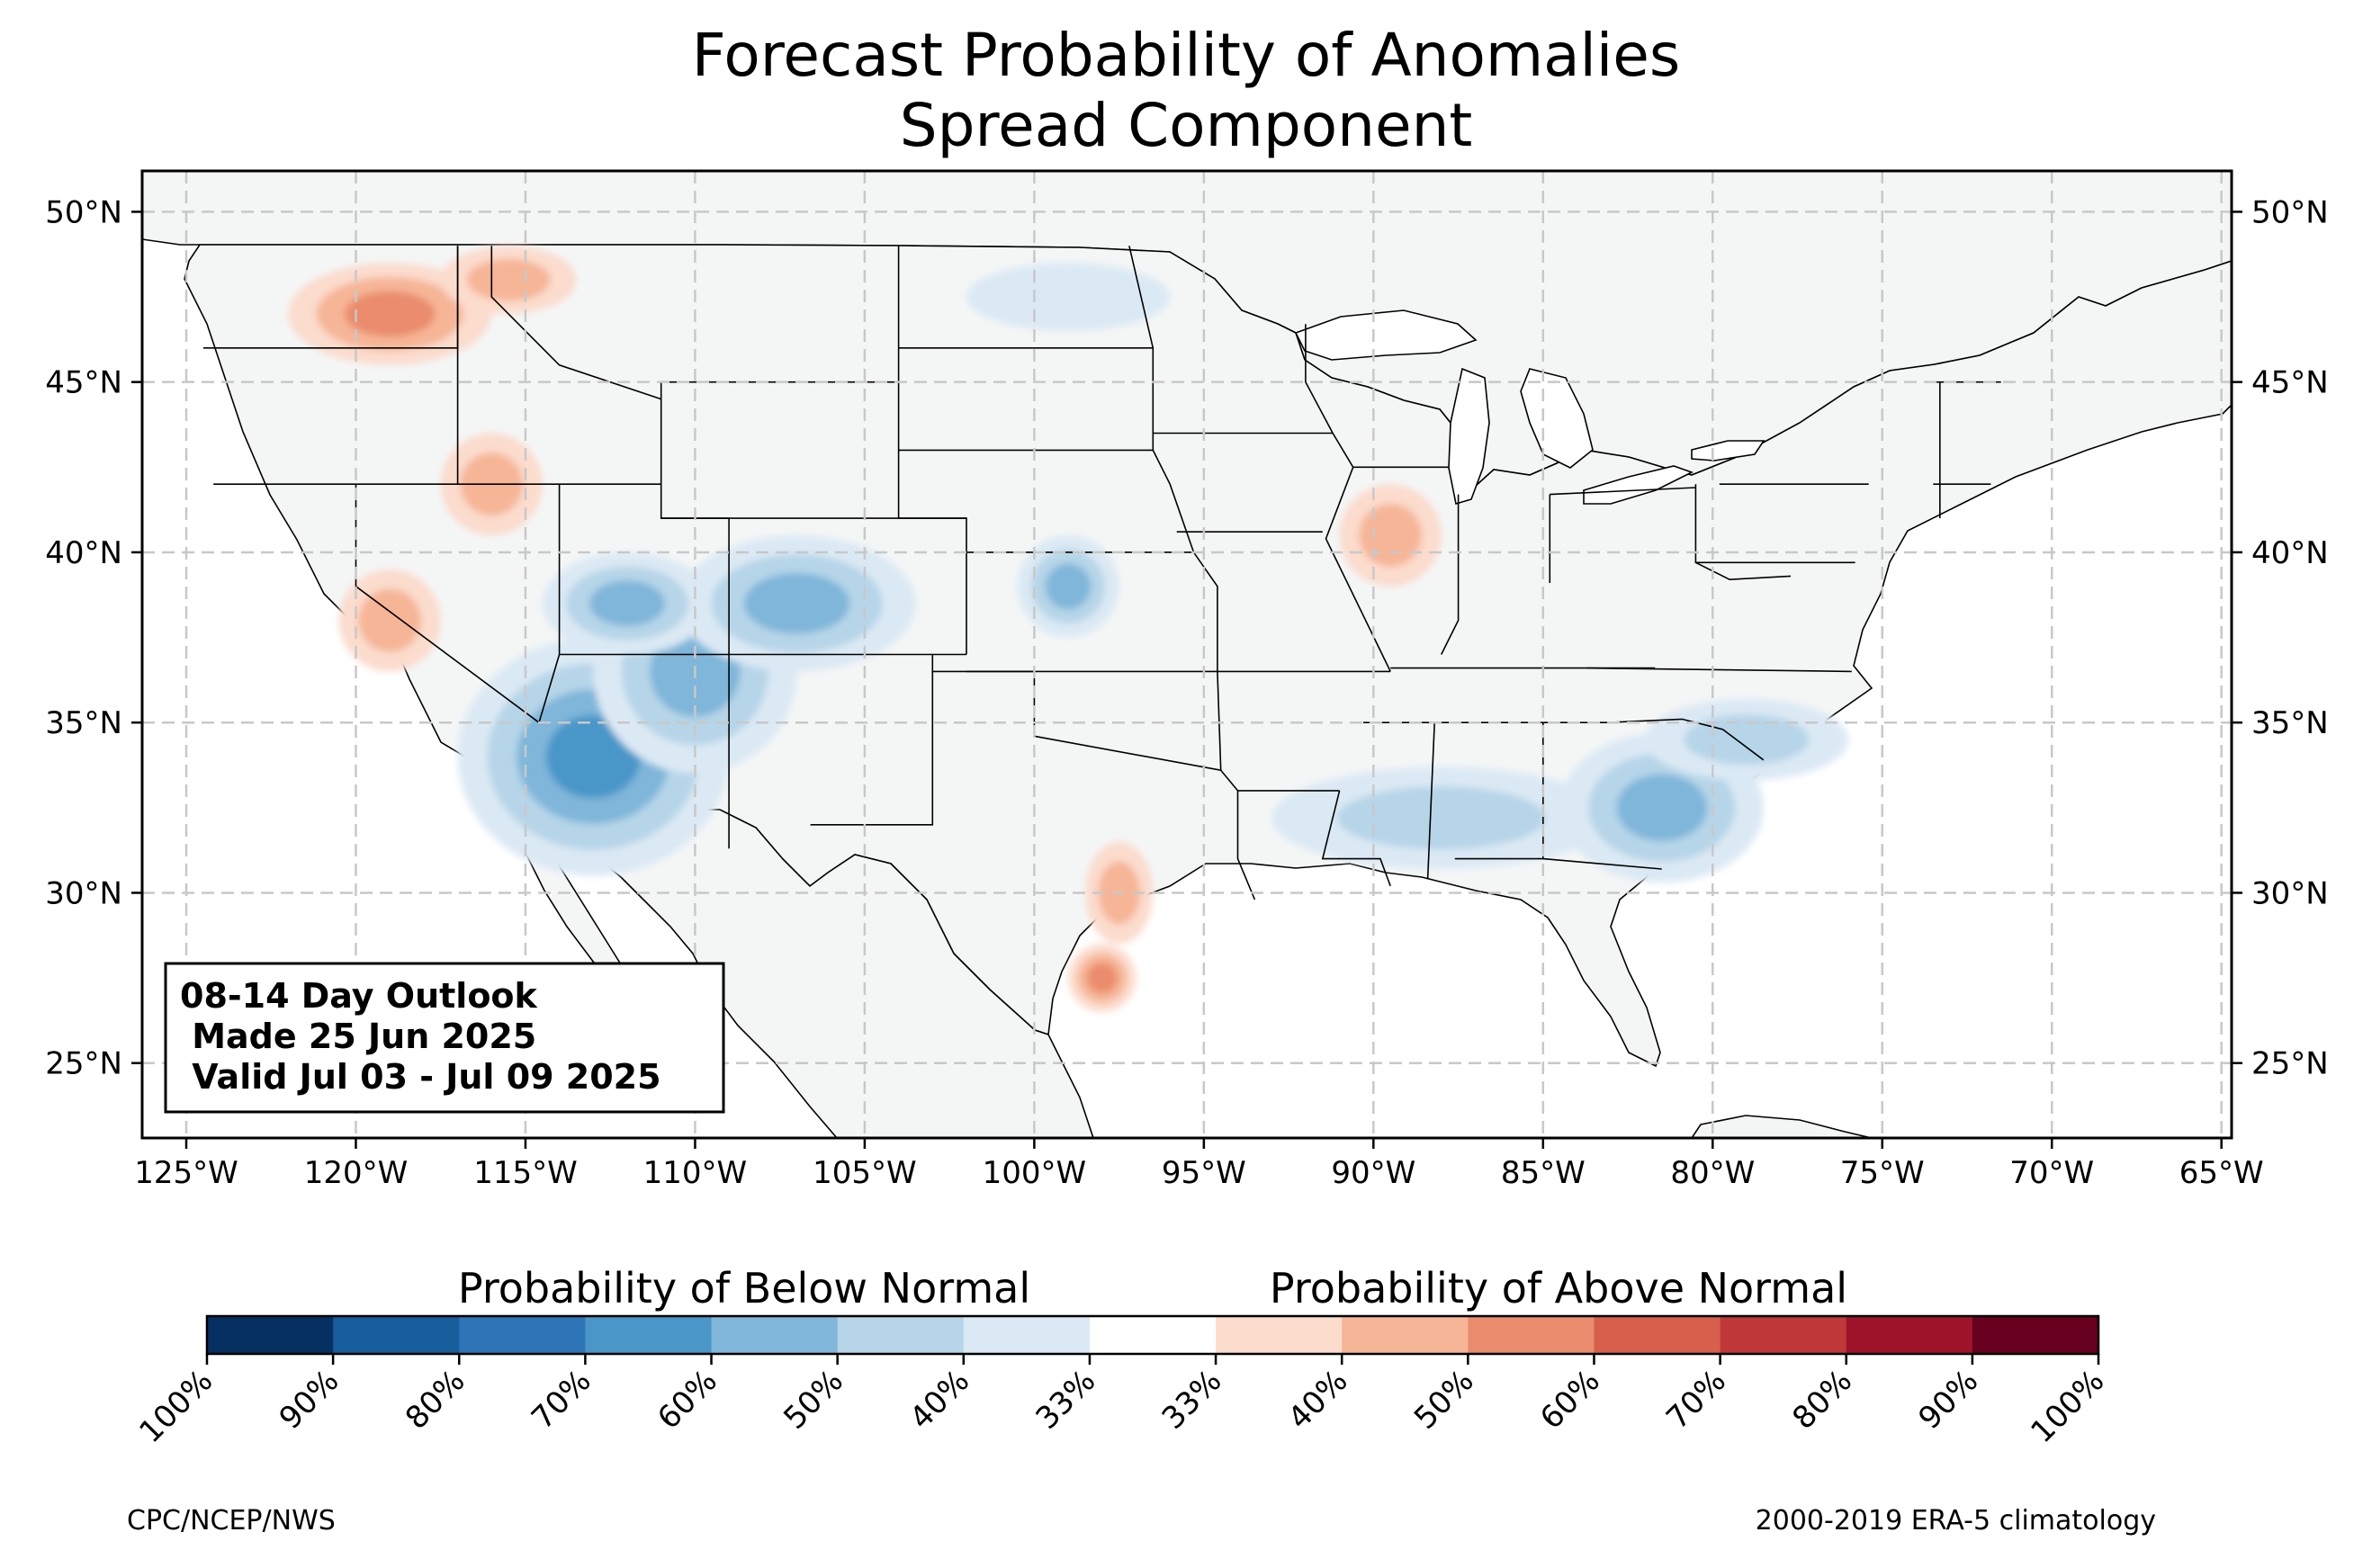 This screenshot has width=2372, height=1568. Describe the element at coordinates (814, 1400) in the screenshot. I see `colorbar-tick-label-6: 50%` at that location.